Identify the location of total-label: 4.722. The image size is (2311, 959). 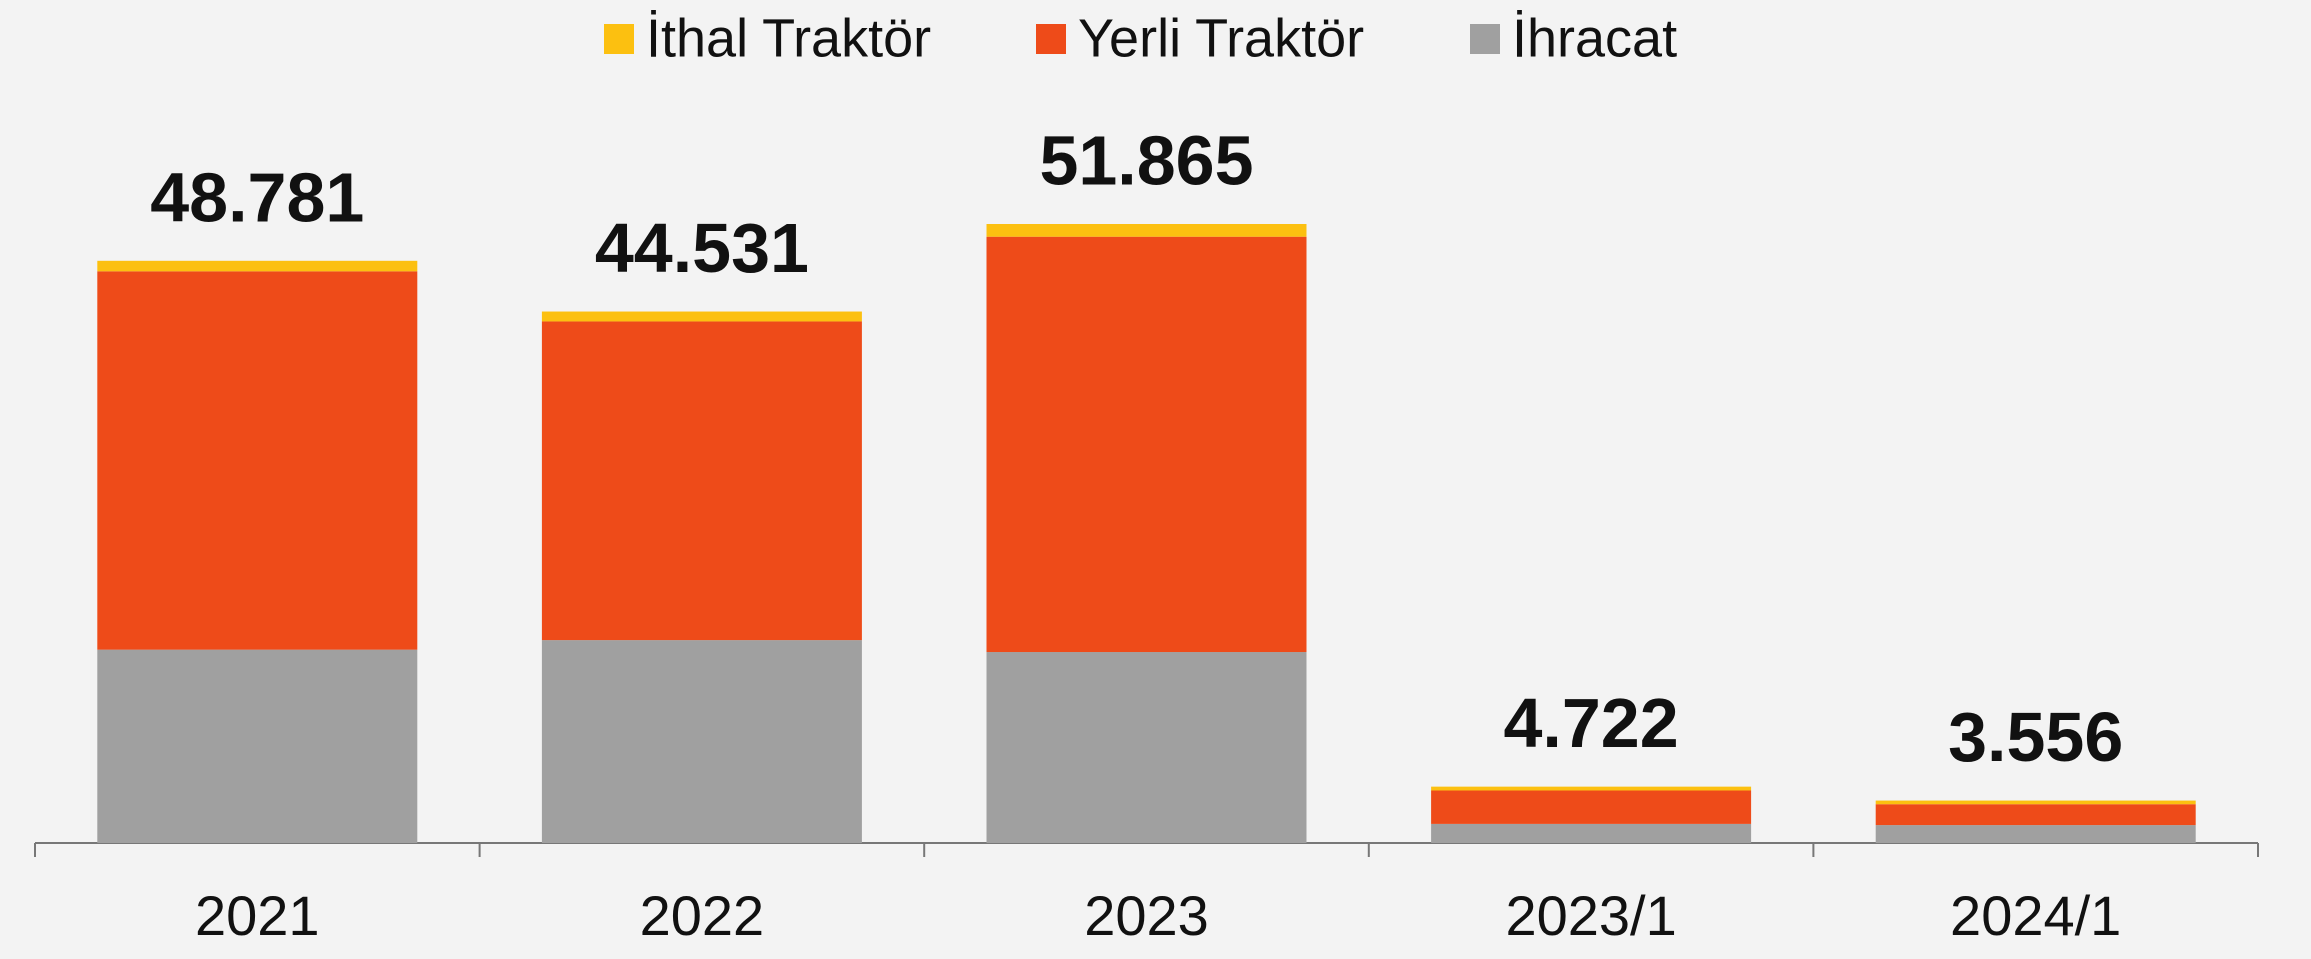
(1591, 723).